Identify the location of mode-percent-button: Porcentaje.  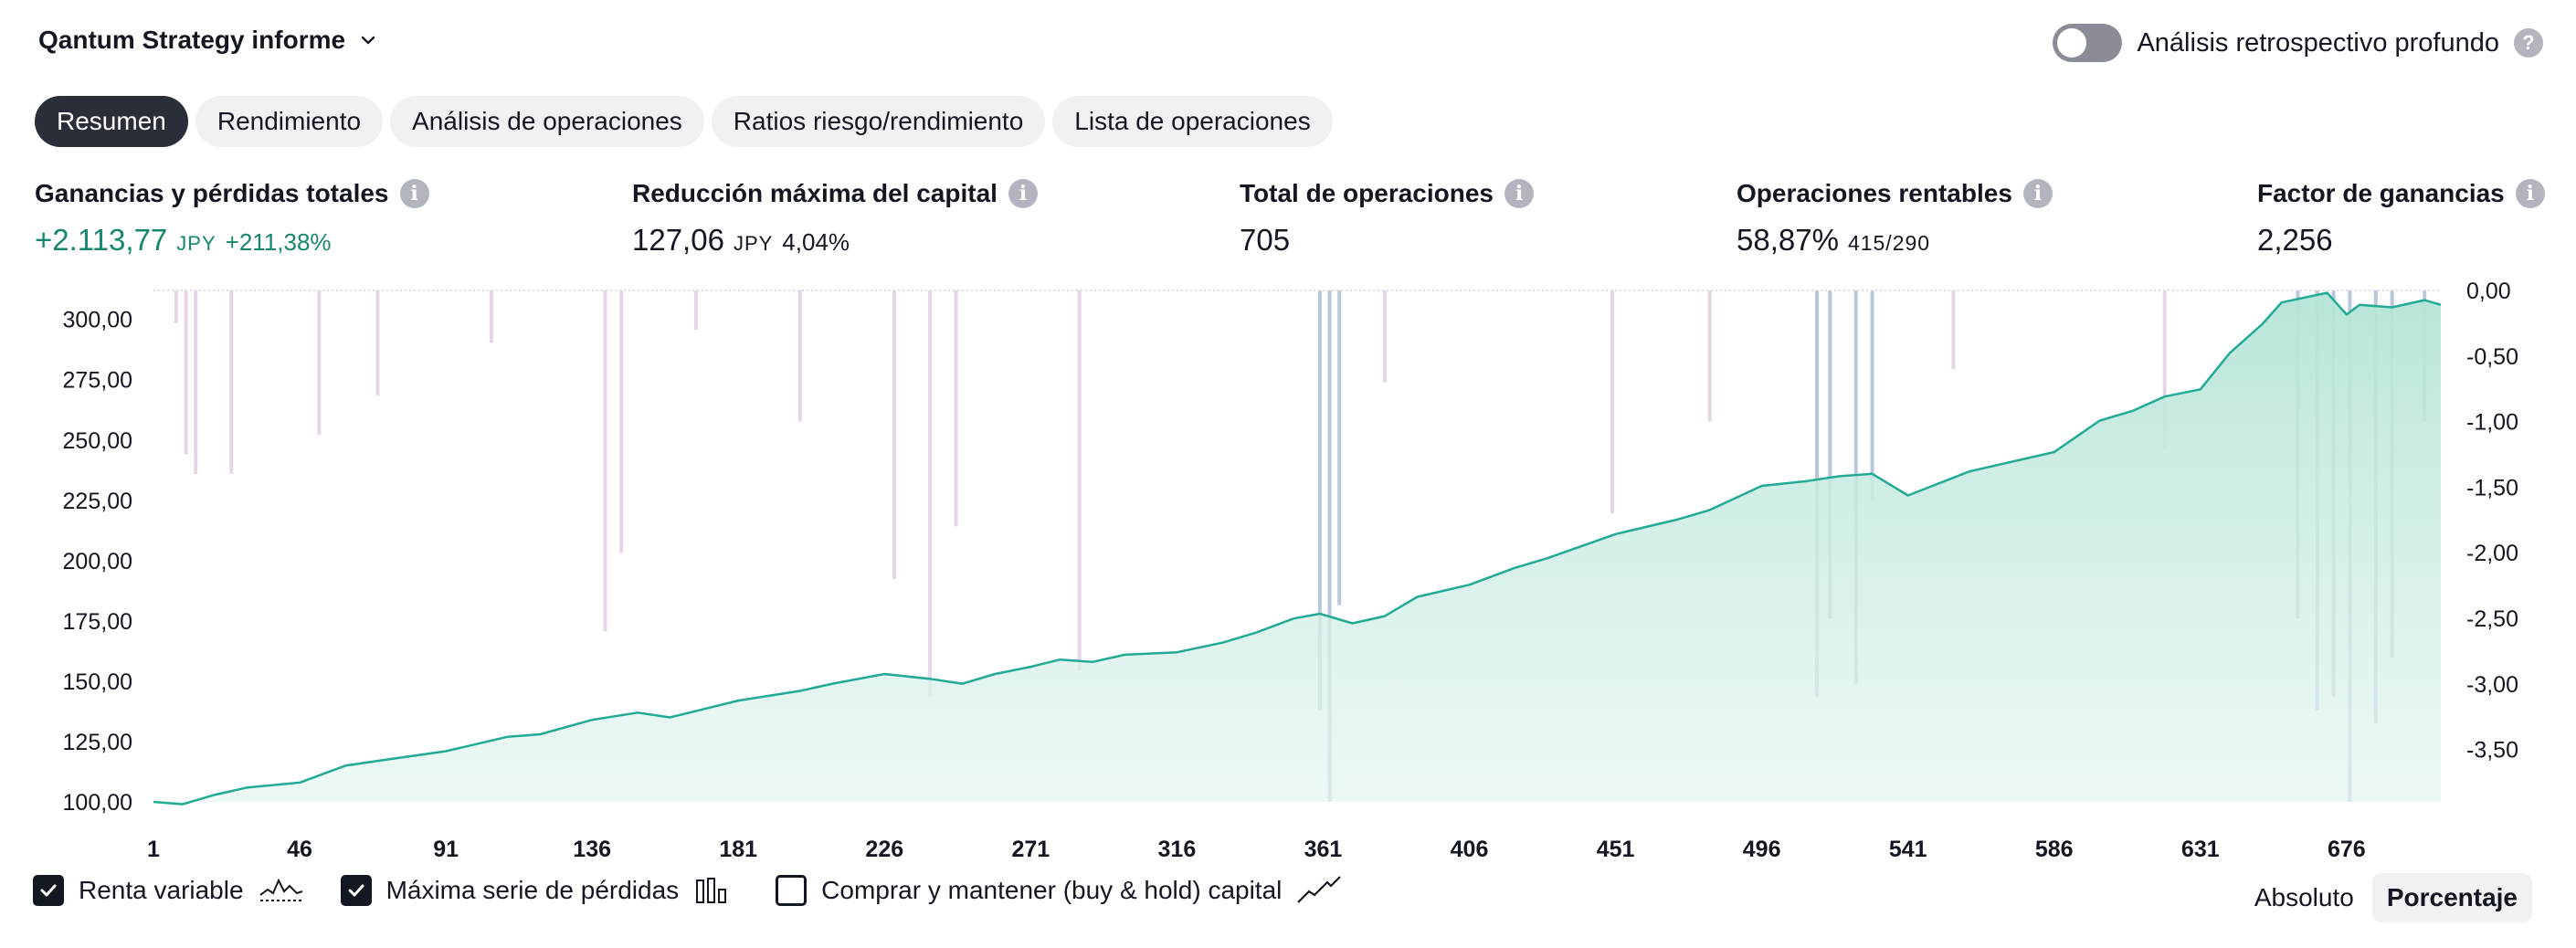
(2451, 898).